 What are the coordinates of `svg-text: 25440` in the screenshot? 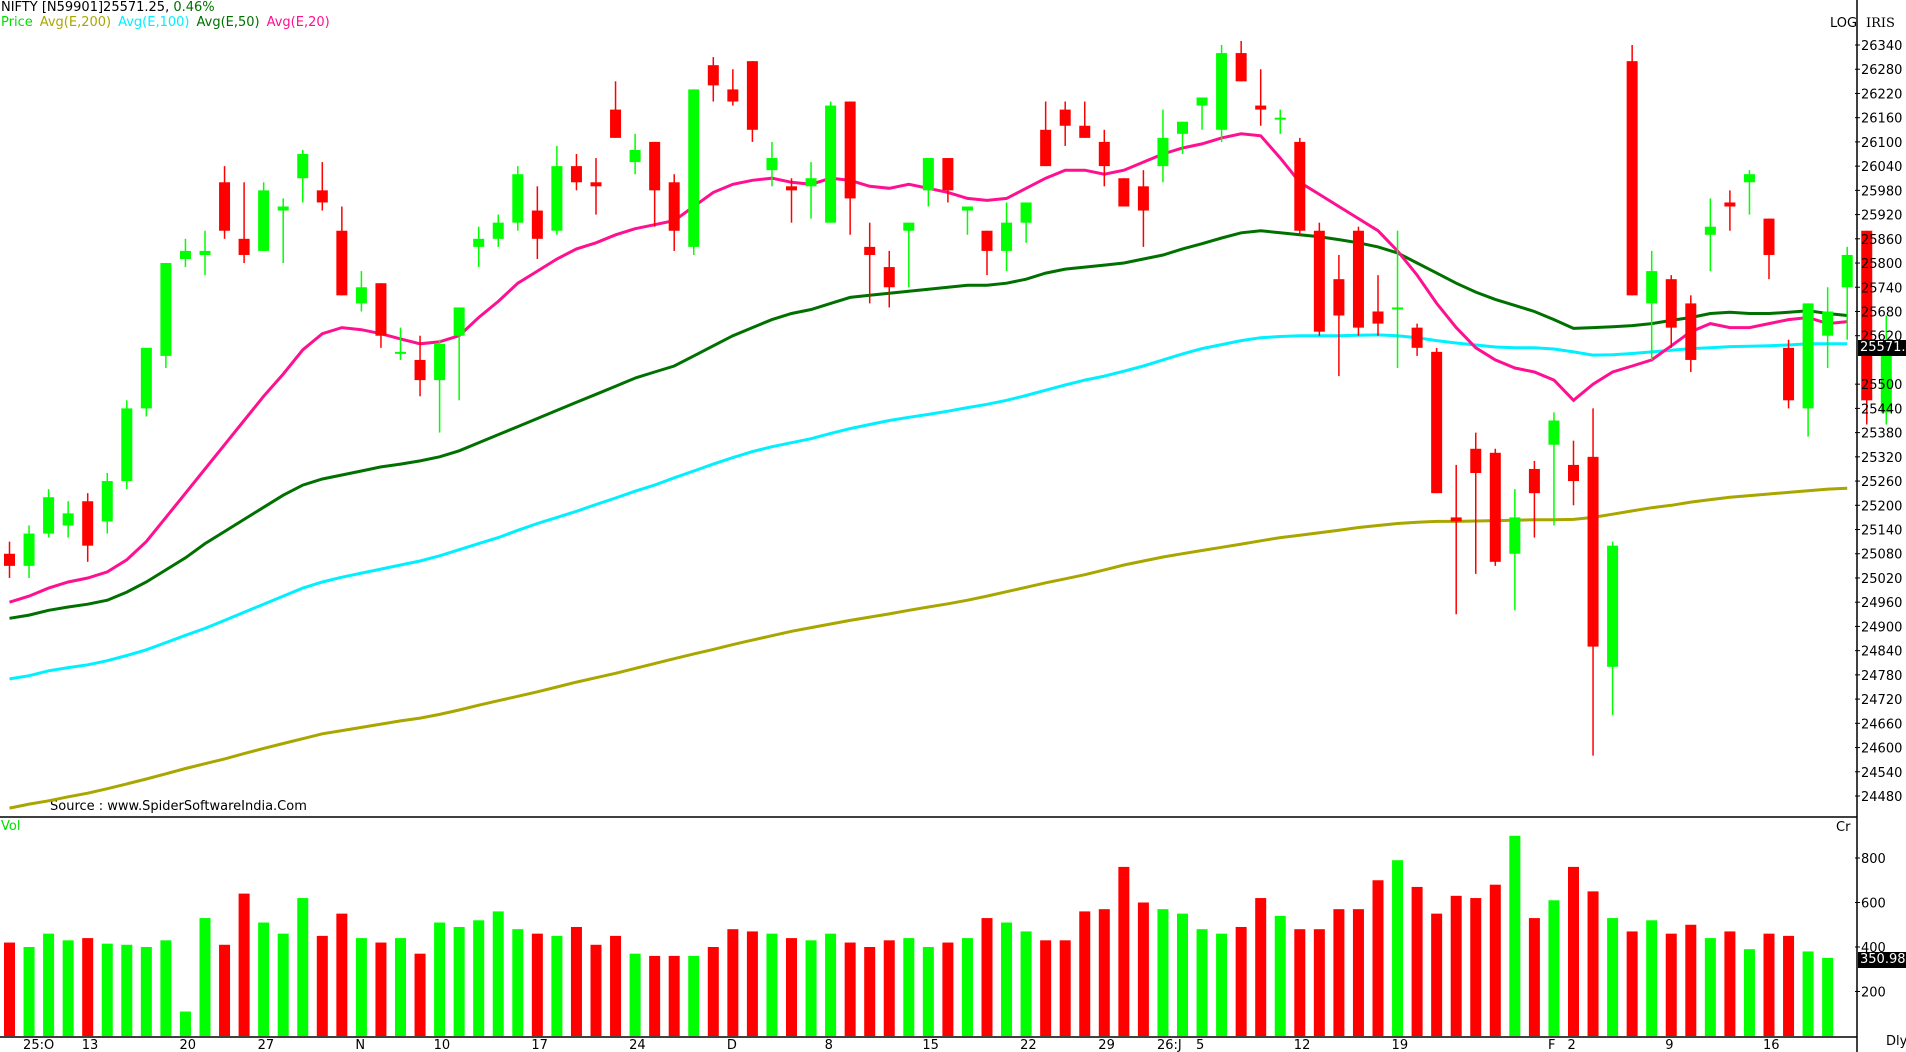 It's located at (1881, 409).